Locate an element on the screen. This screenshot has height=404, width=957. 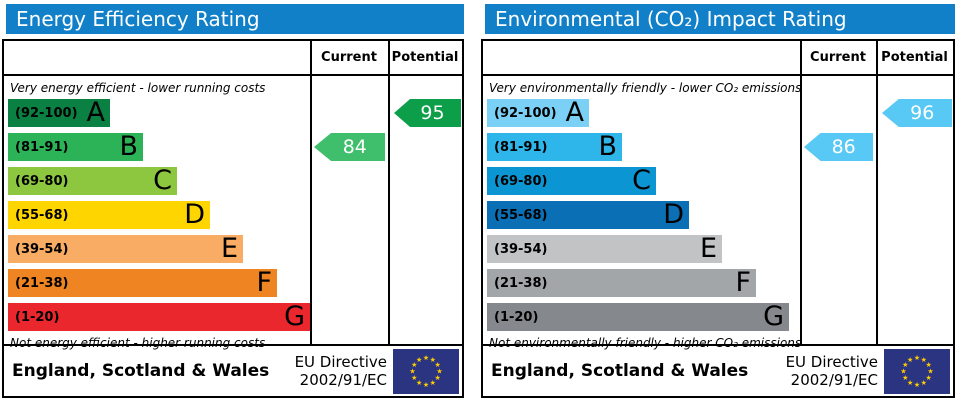
band-letter: D is located at coordinates (673, 214).